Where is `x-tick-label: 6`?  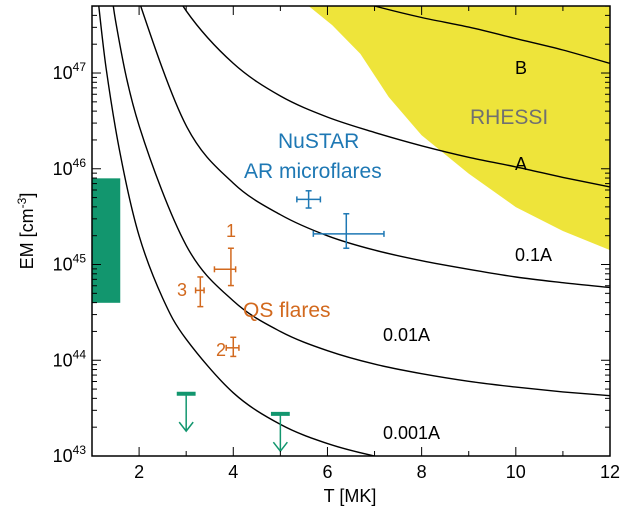
x-tick-label: 6 is located at coordinates (327, 472).